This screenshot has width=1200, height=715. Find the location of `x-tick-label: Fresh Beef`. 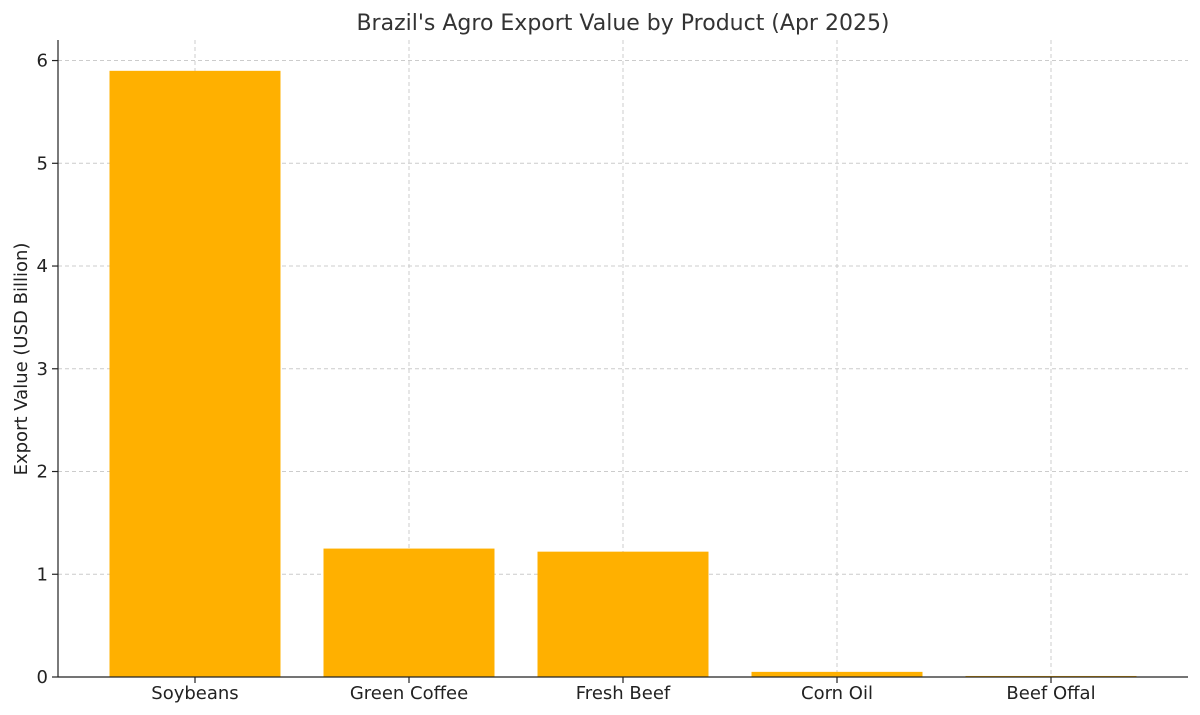

x-tick-label: Fresh Beef is located at coordinates (623, 693).